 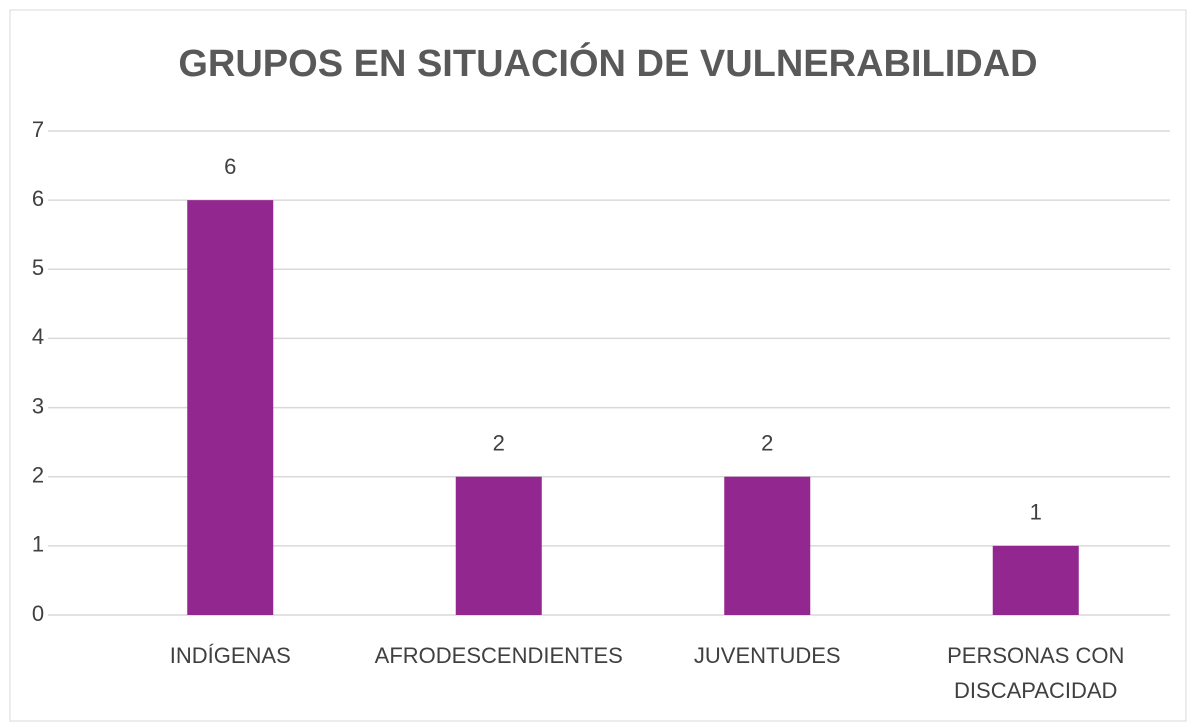 What do you see at coordinates (38, 544) in the screenshot?
I see `y-tick-label: 1` at bounding box center [38, 544].